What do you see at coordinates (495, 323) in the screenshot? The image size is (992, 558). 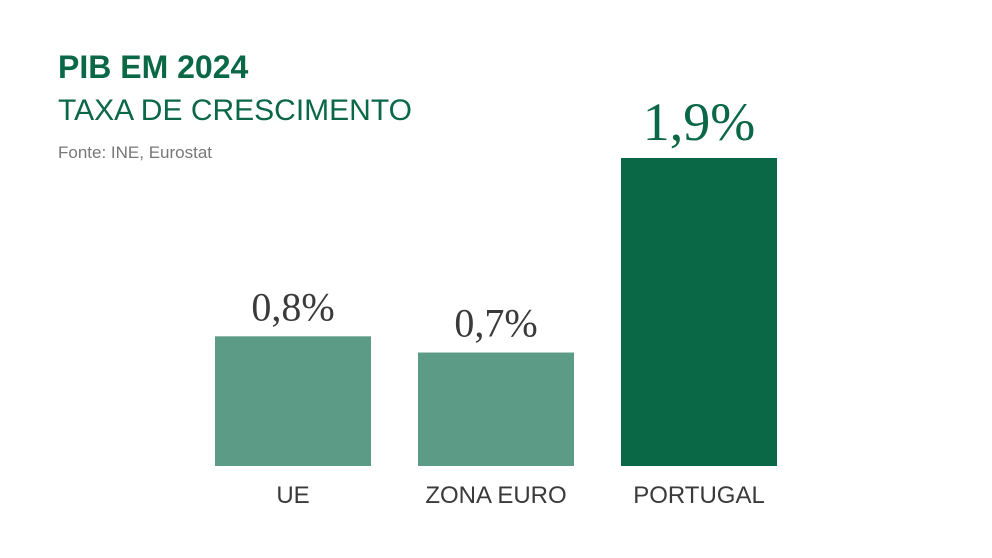 I see `value-label: 0,7%` at bounding box center [495, 323].